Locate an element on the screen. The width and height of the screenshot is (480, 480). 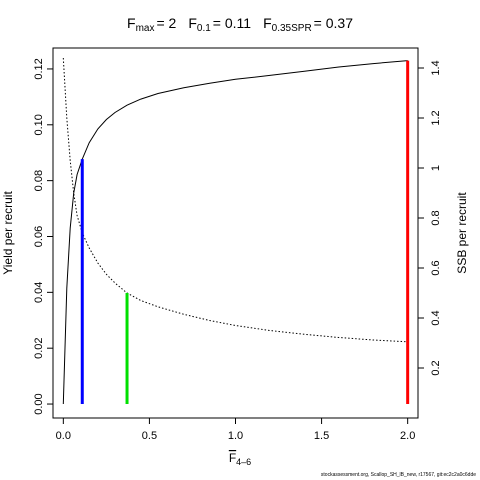
x-tick-label: 0.5 is located at coordinates (149, 436).